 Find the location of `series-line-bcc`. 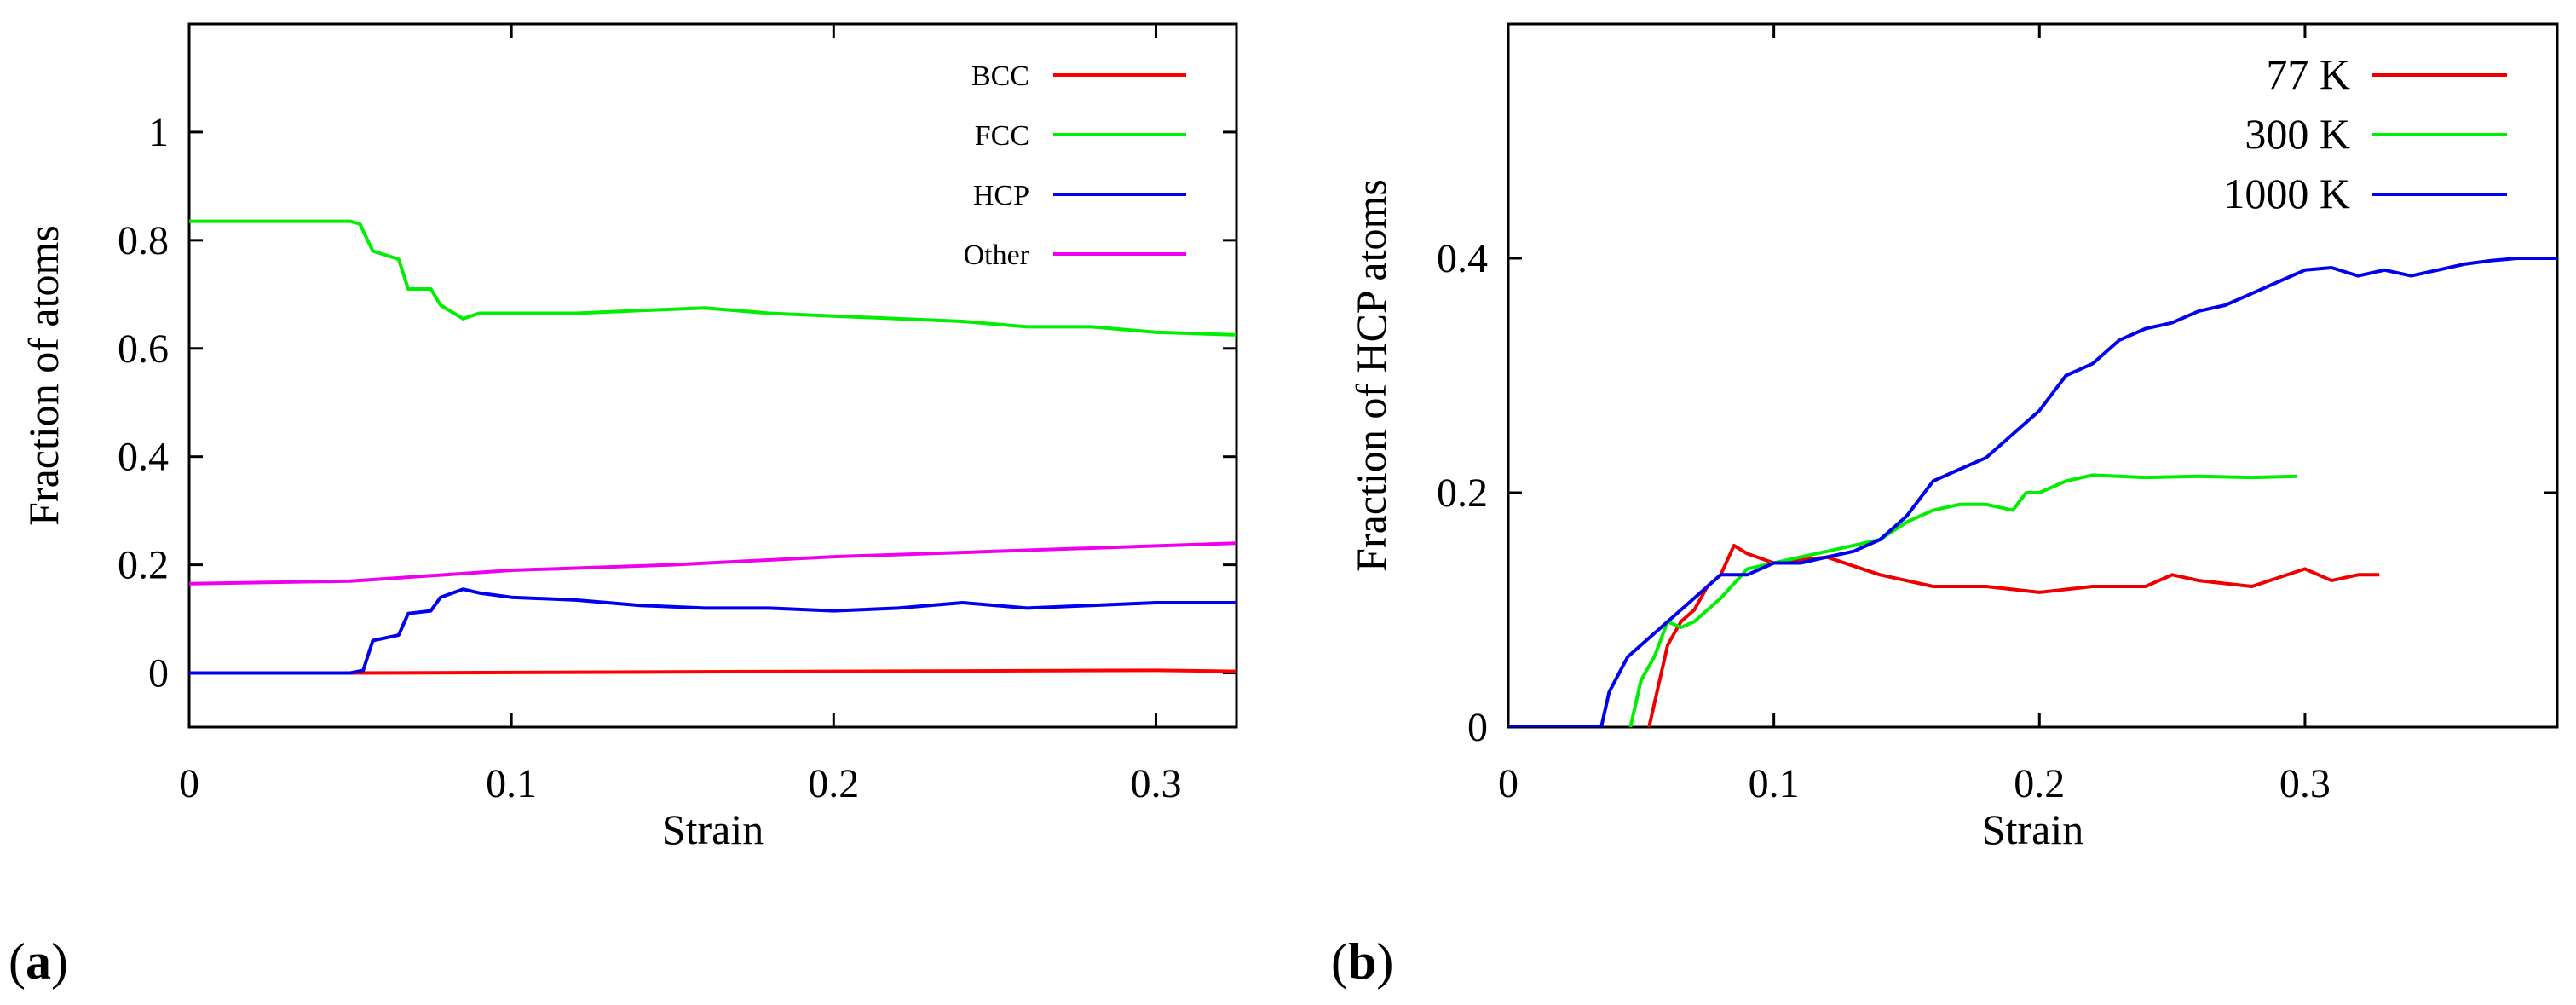

series-line-bcc is located at coordinates (712, 672).